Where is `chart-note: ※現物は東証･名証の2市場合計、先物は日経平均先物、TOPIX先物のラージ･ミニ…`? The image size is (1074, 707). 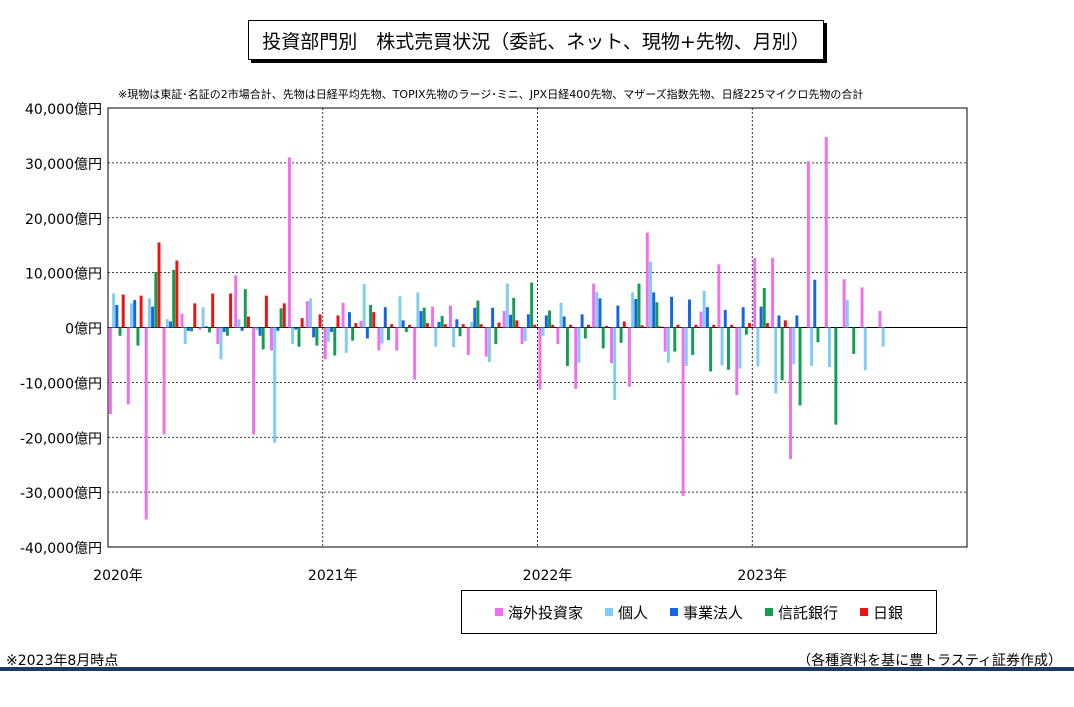
chart-note: ※現物は東証･名証の2市場合計、先物は日経平均先物、TOPIX先物のラージ･ミニ… is located at coordinates (491, 94).